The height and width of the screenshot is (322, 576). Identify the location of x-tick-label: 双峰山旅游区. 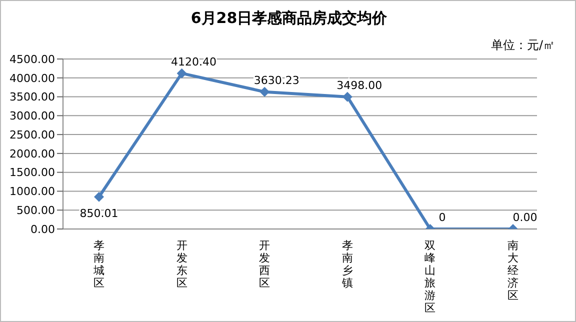
(430, 276).